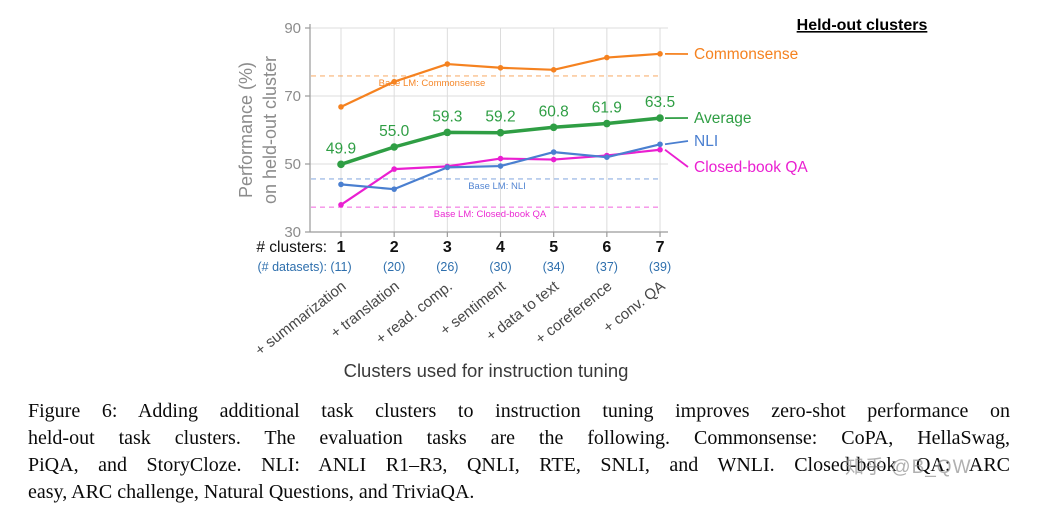 This screenshot has width=1037, height=515. I want to click on series-end-label: Average, so click(722, 118).